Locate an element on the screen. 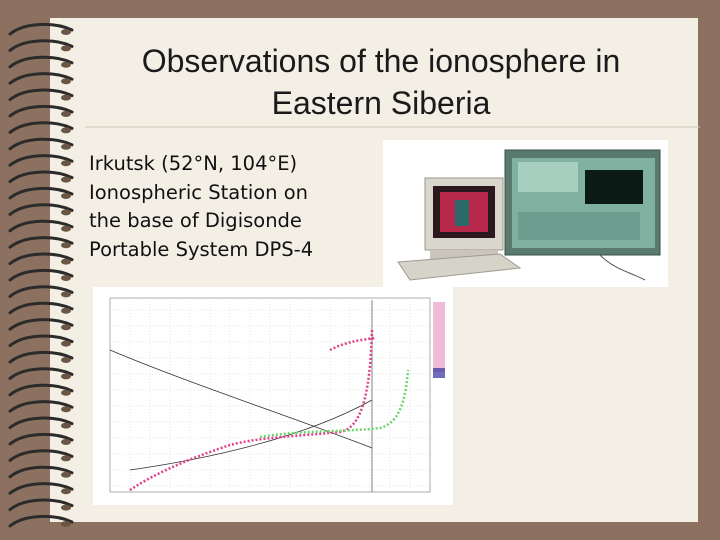 The width and height of the screenshot is (720, 540). body-line: the base of Digisonde is located at coordinates (195, 220).